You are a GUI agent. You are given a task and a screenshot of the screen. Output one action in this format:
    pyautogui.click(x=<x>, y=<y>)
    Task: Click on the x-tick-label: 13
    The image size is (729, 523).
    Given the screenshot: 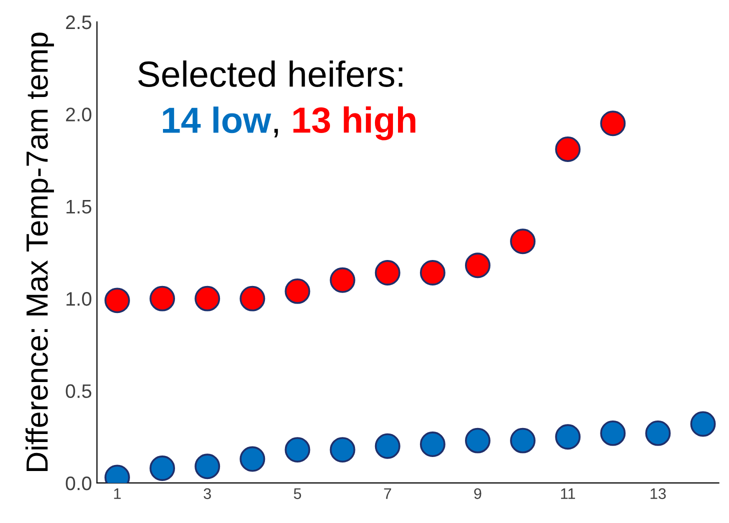 What is the action you would take?
    pyautogui.click(x=658, y=494)
    